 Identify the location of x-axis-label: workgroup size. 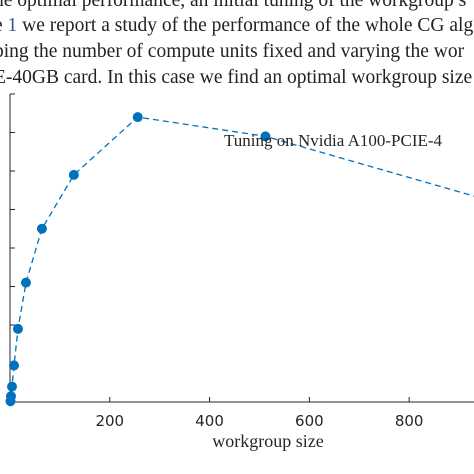
(267, 441).